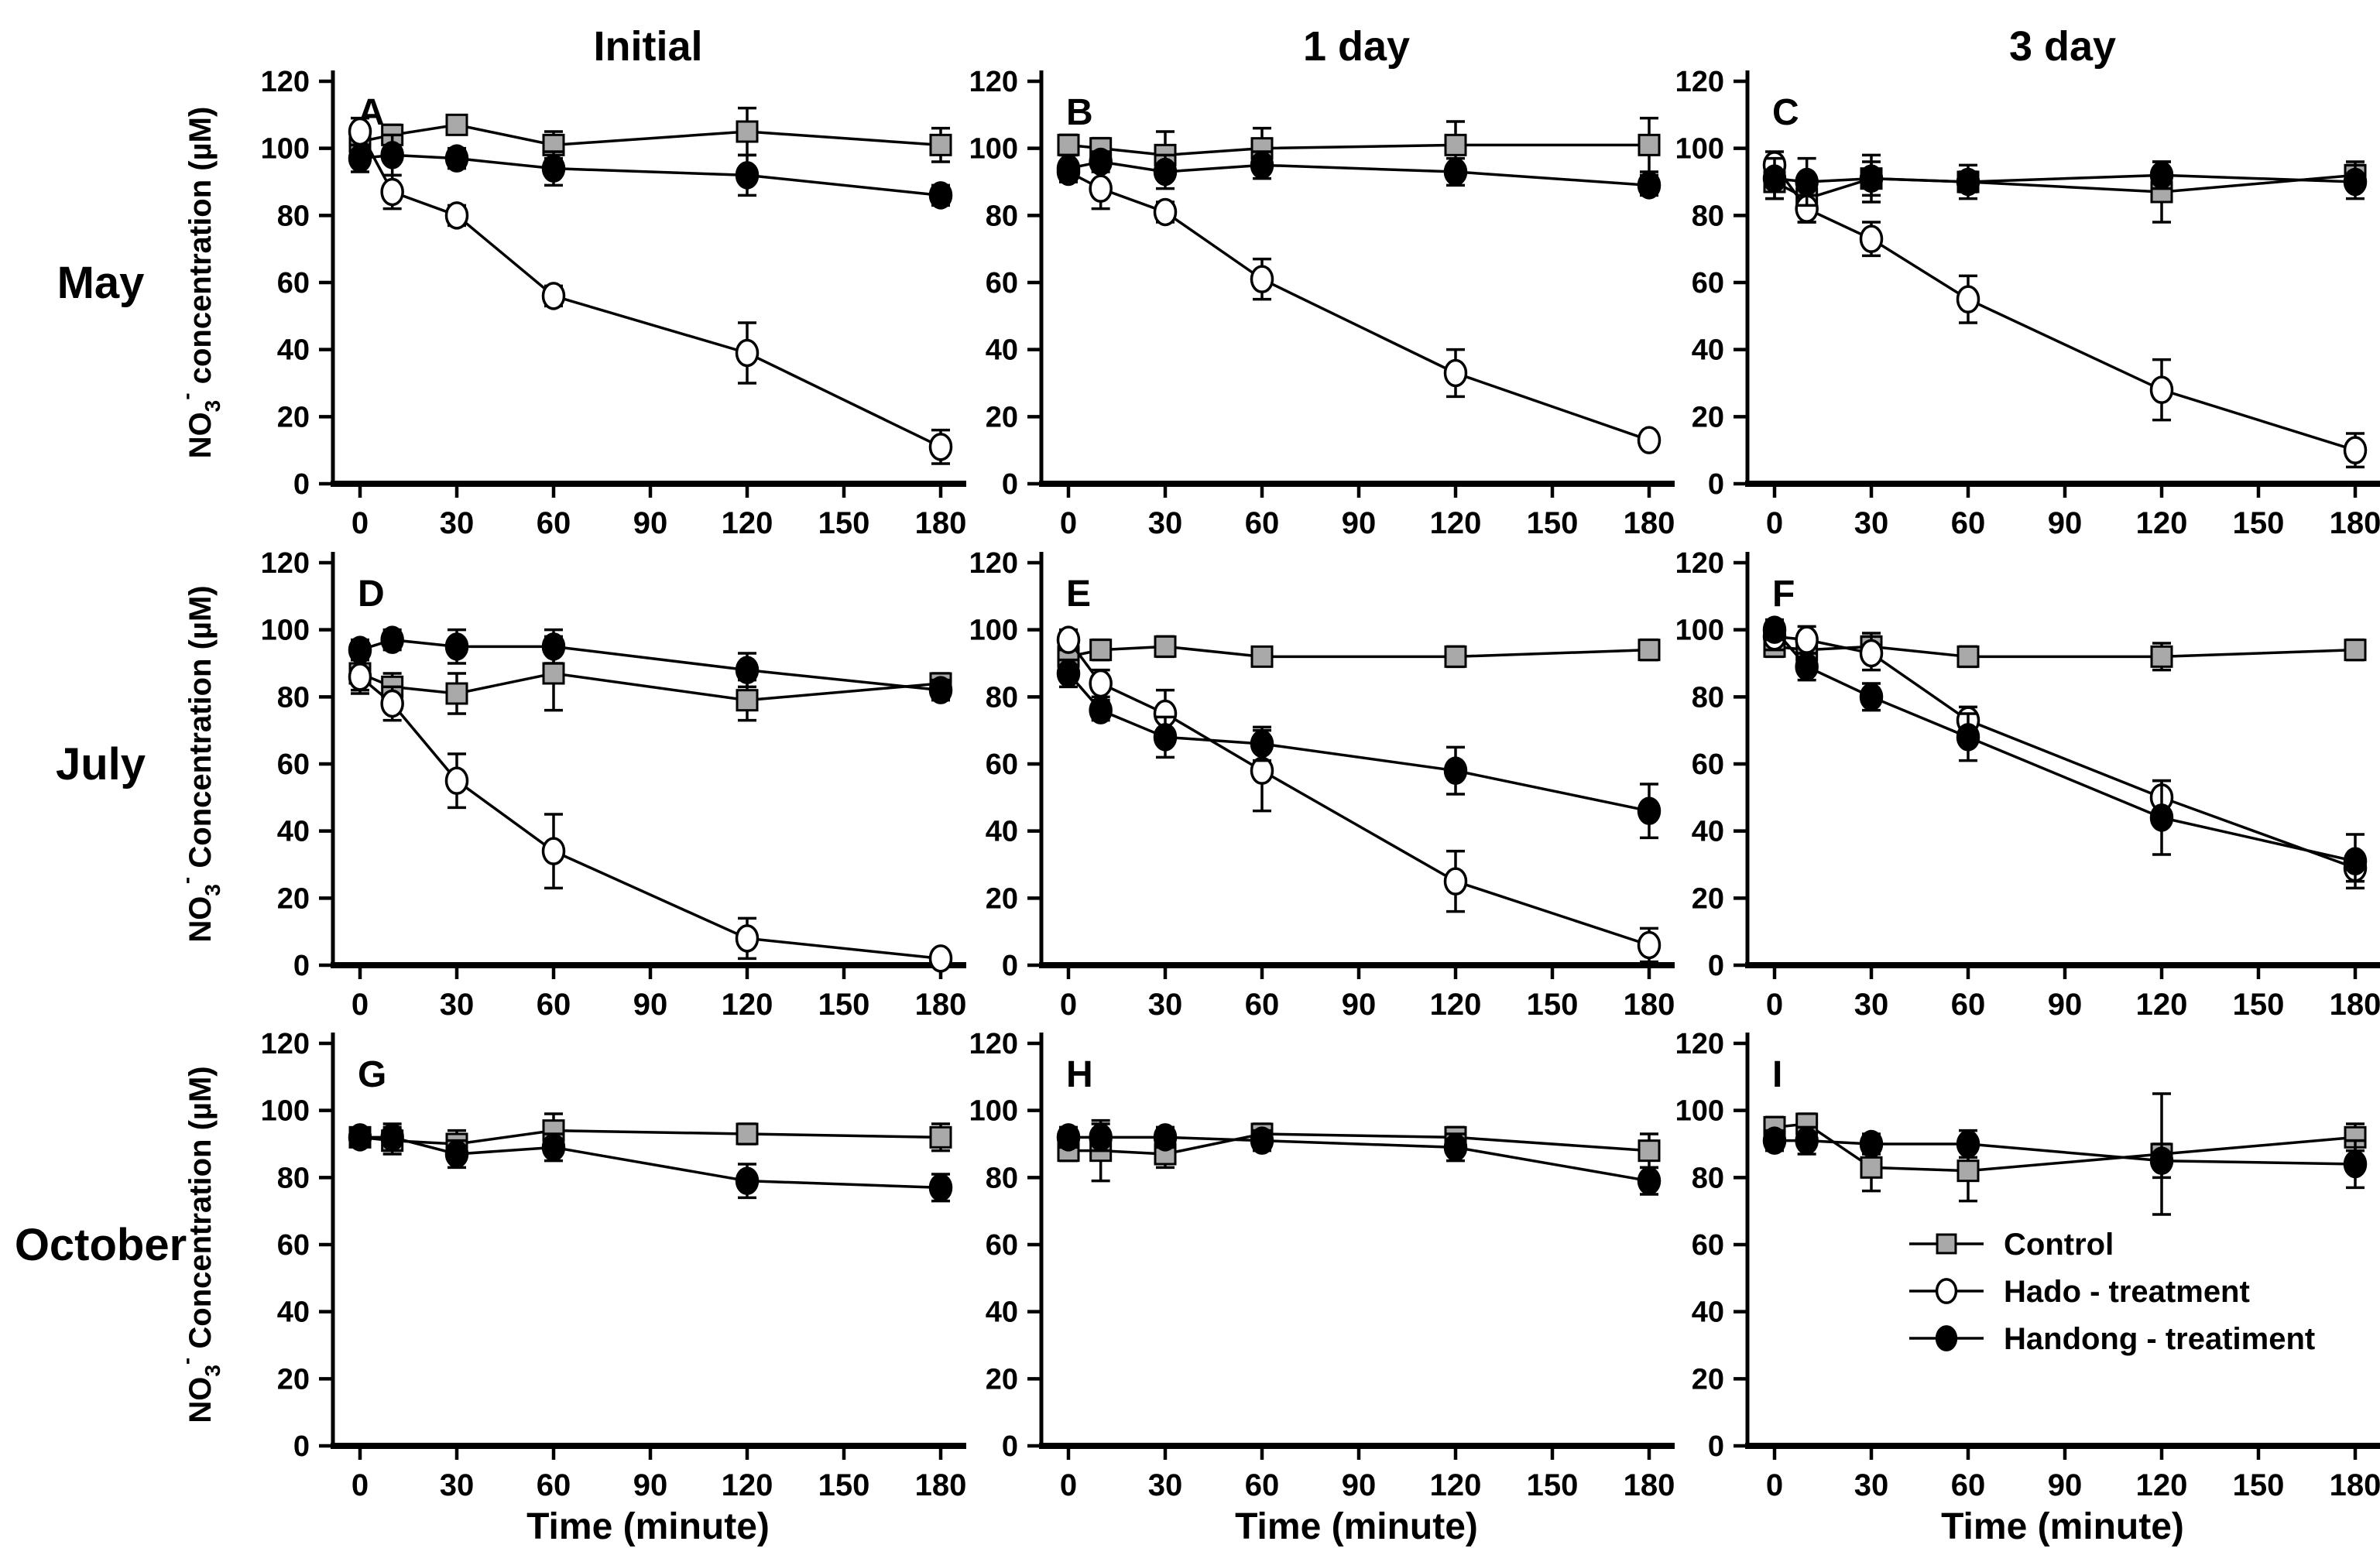 Image resolution: width=2380 pixels, height=1555 pixels. Describe the element at coordinates (200, 283) in the screenshot. I see `y-axis-label: NO3- concentration (µM)` at that location.